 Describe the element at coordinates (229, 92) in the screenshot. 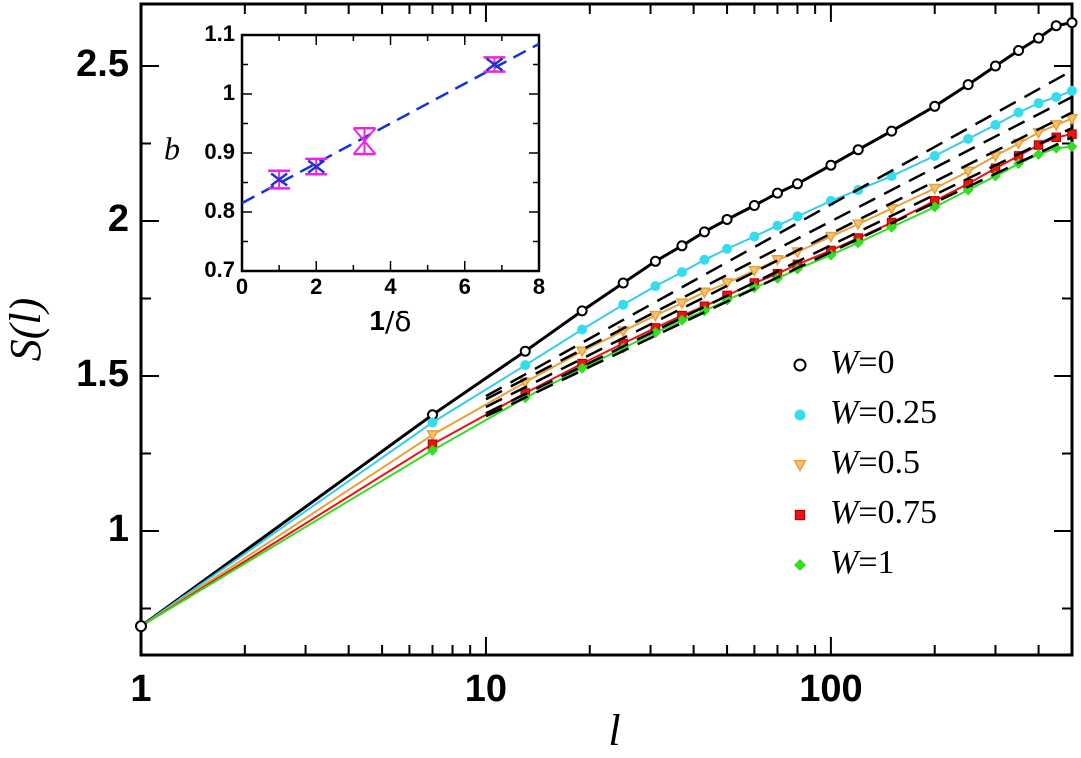

I see `inset-y-tick-label: 1` at that location.